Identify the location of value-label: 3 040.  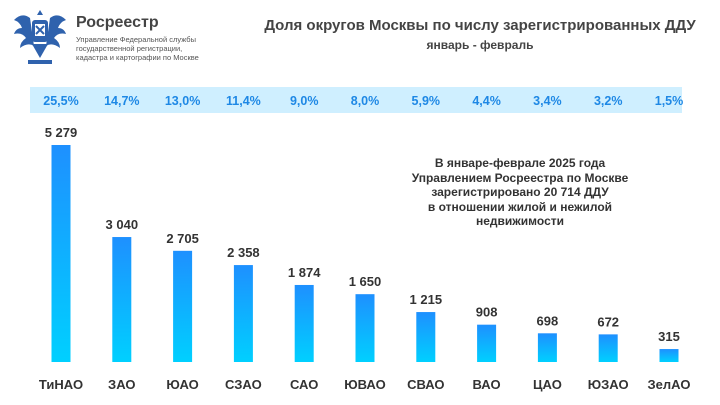
(122, 224).